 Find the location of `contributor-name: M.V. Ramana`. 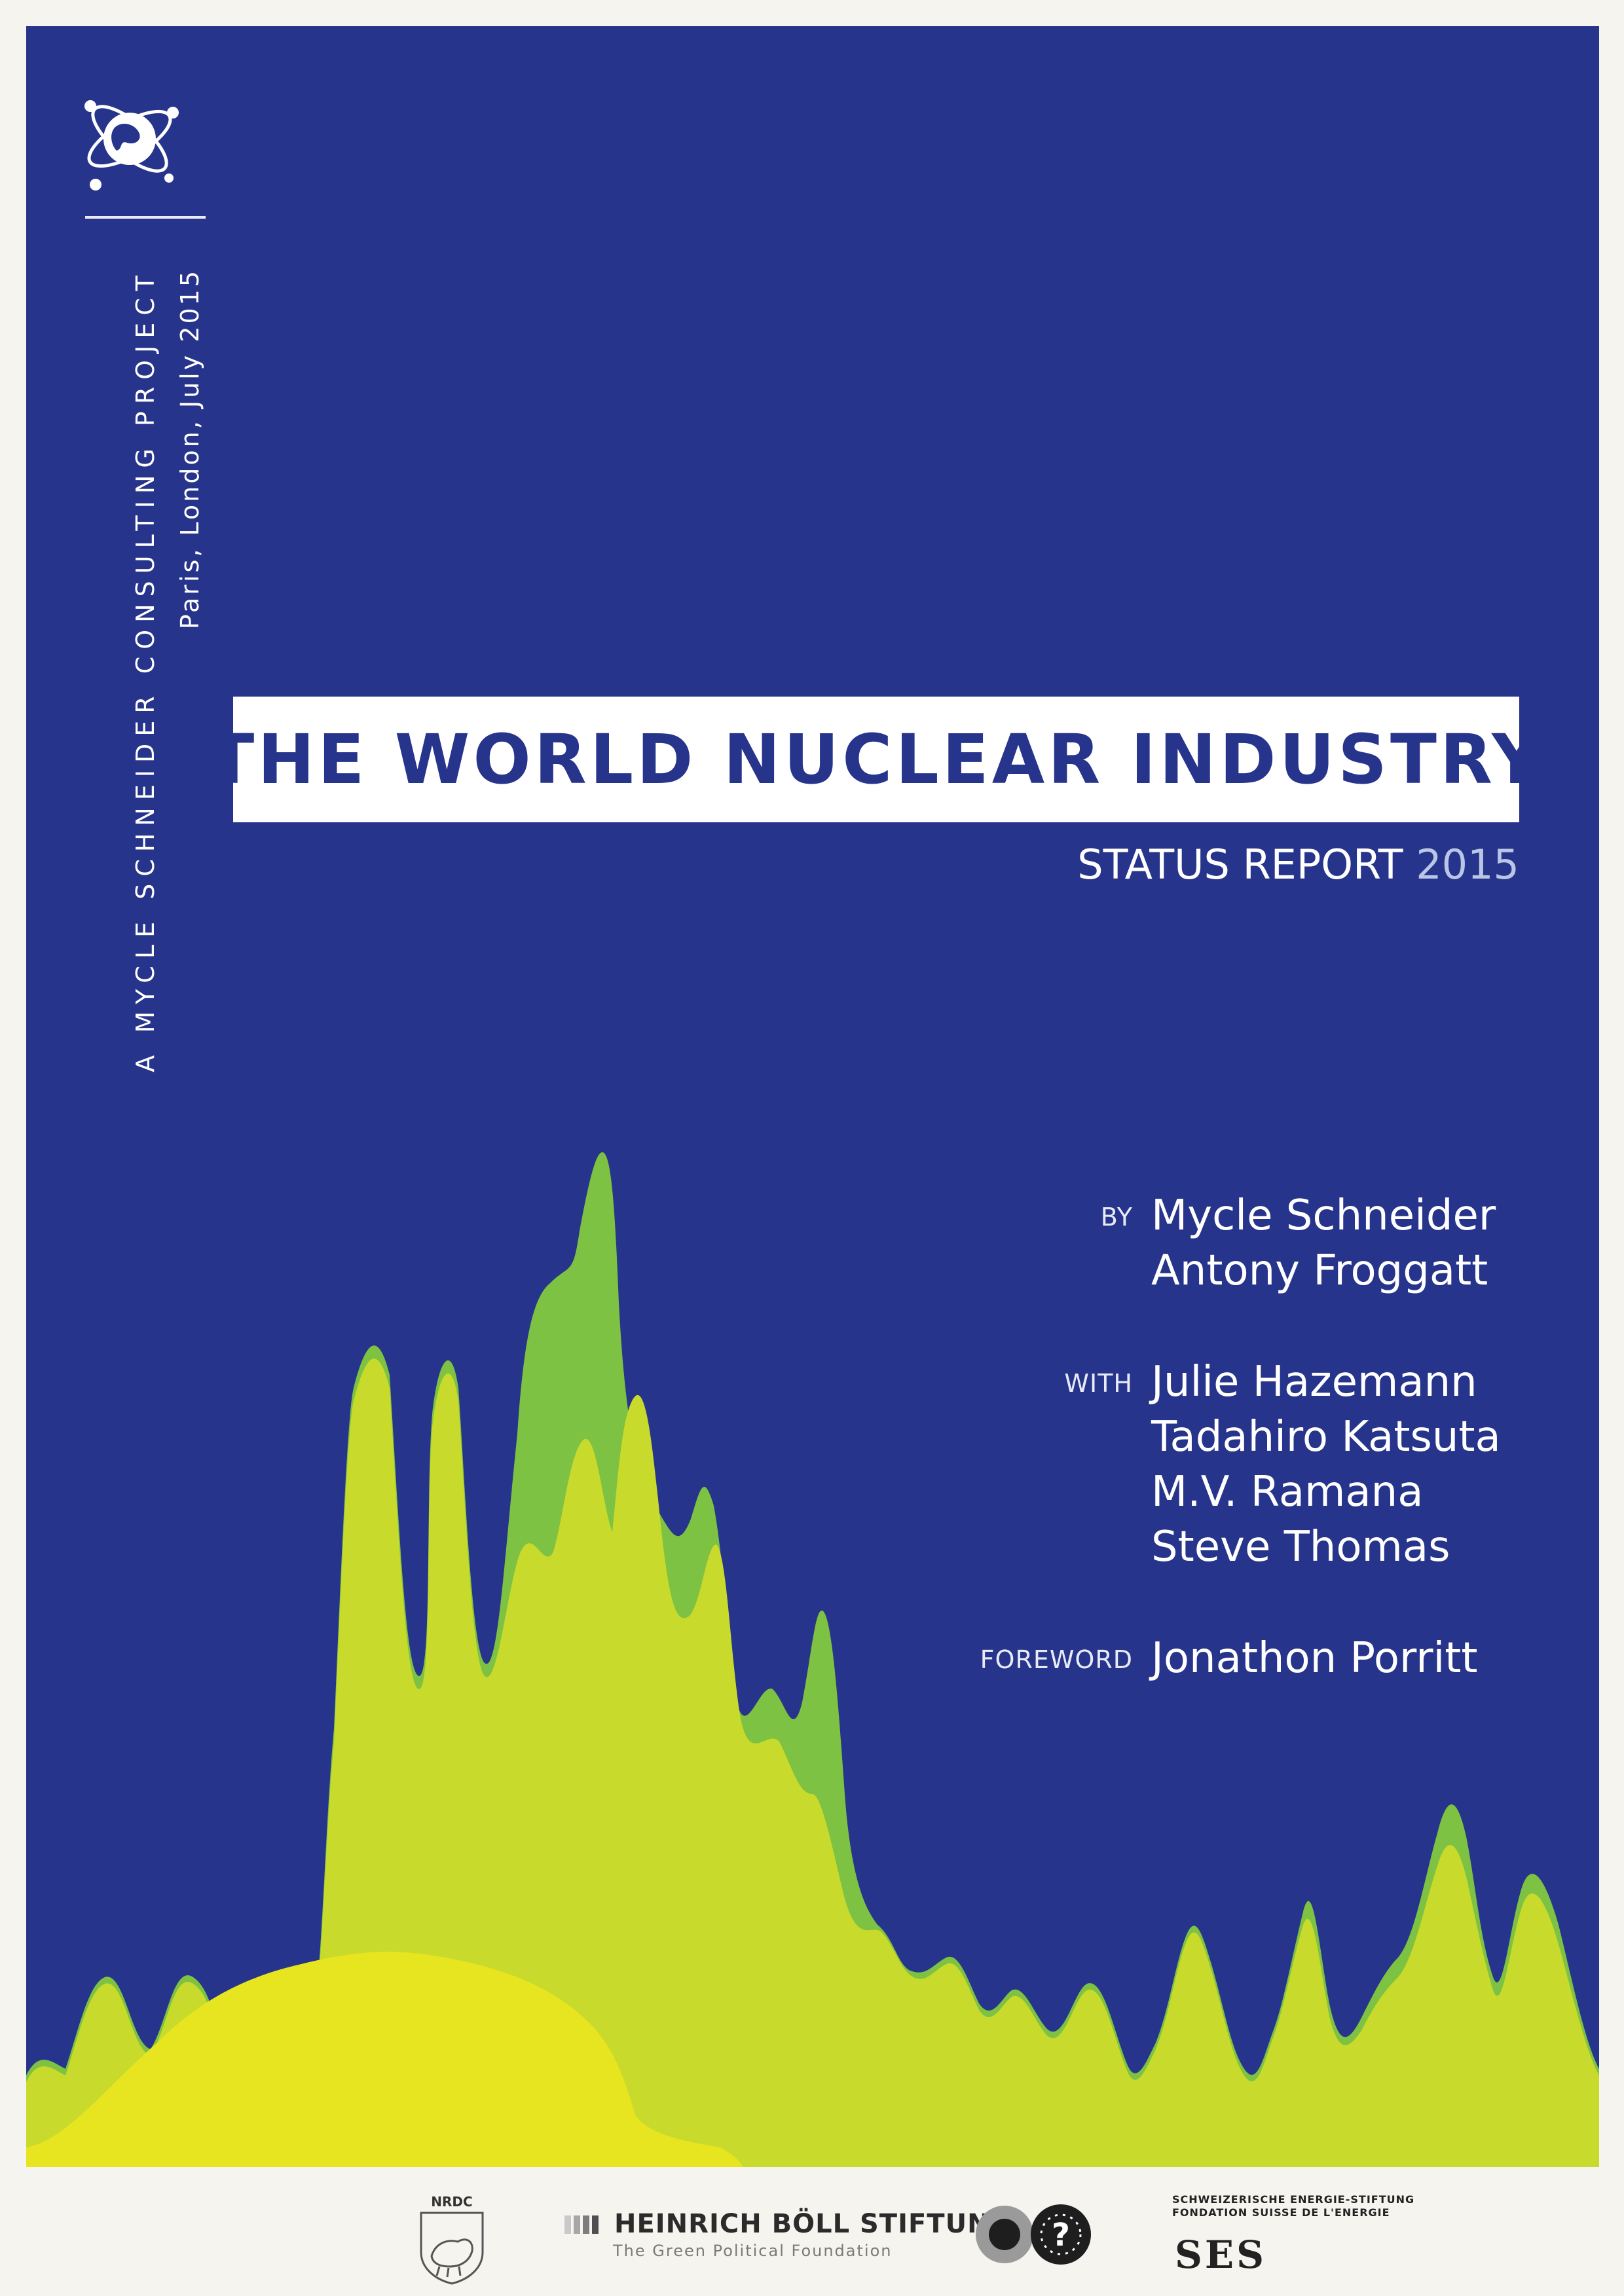

contributor-name: M.V. Ramana is located at coordinates (1287, 1492).